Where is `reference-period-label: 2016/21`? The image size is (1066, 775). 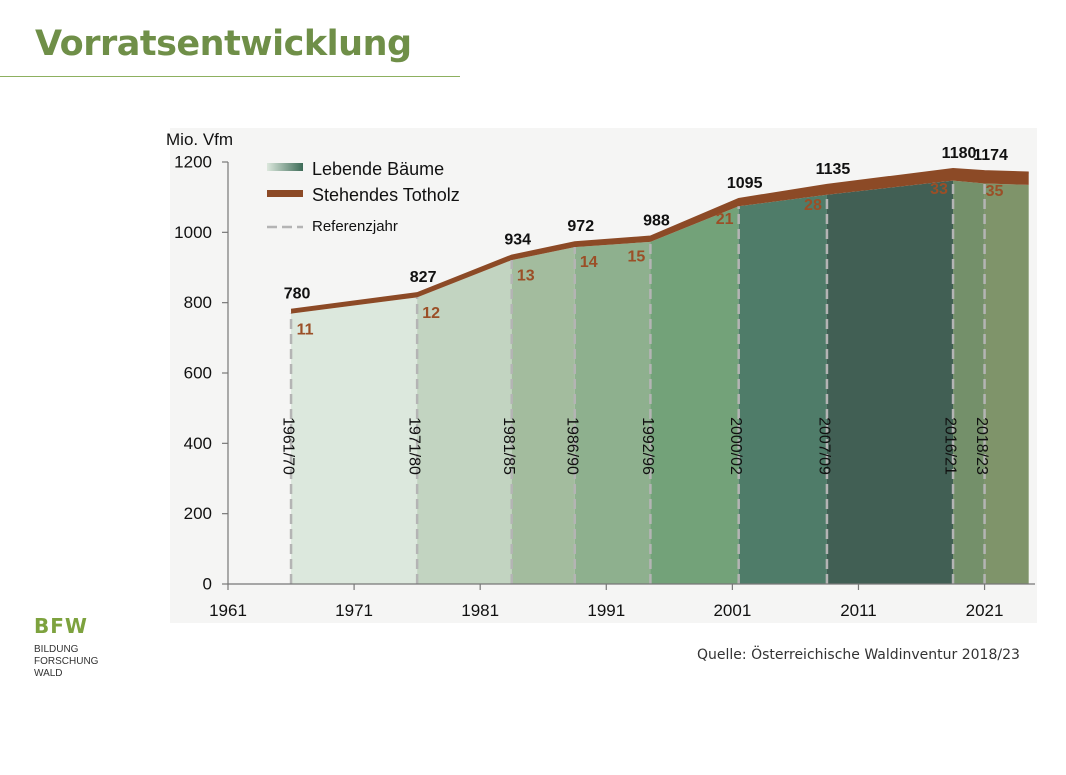 reference-period-label: 2016/21 is located at coordinates (950, 446).